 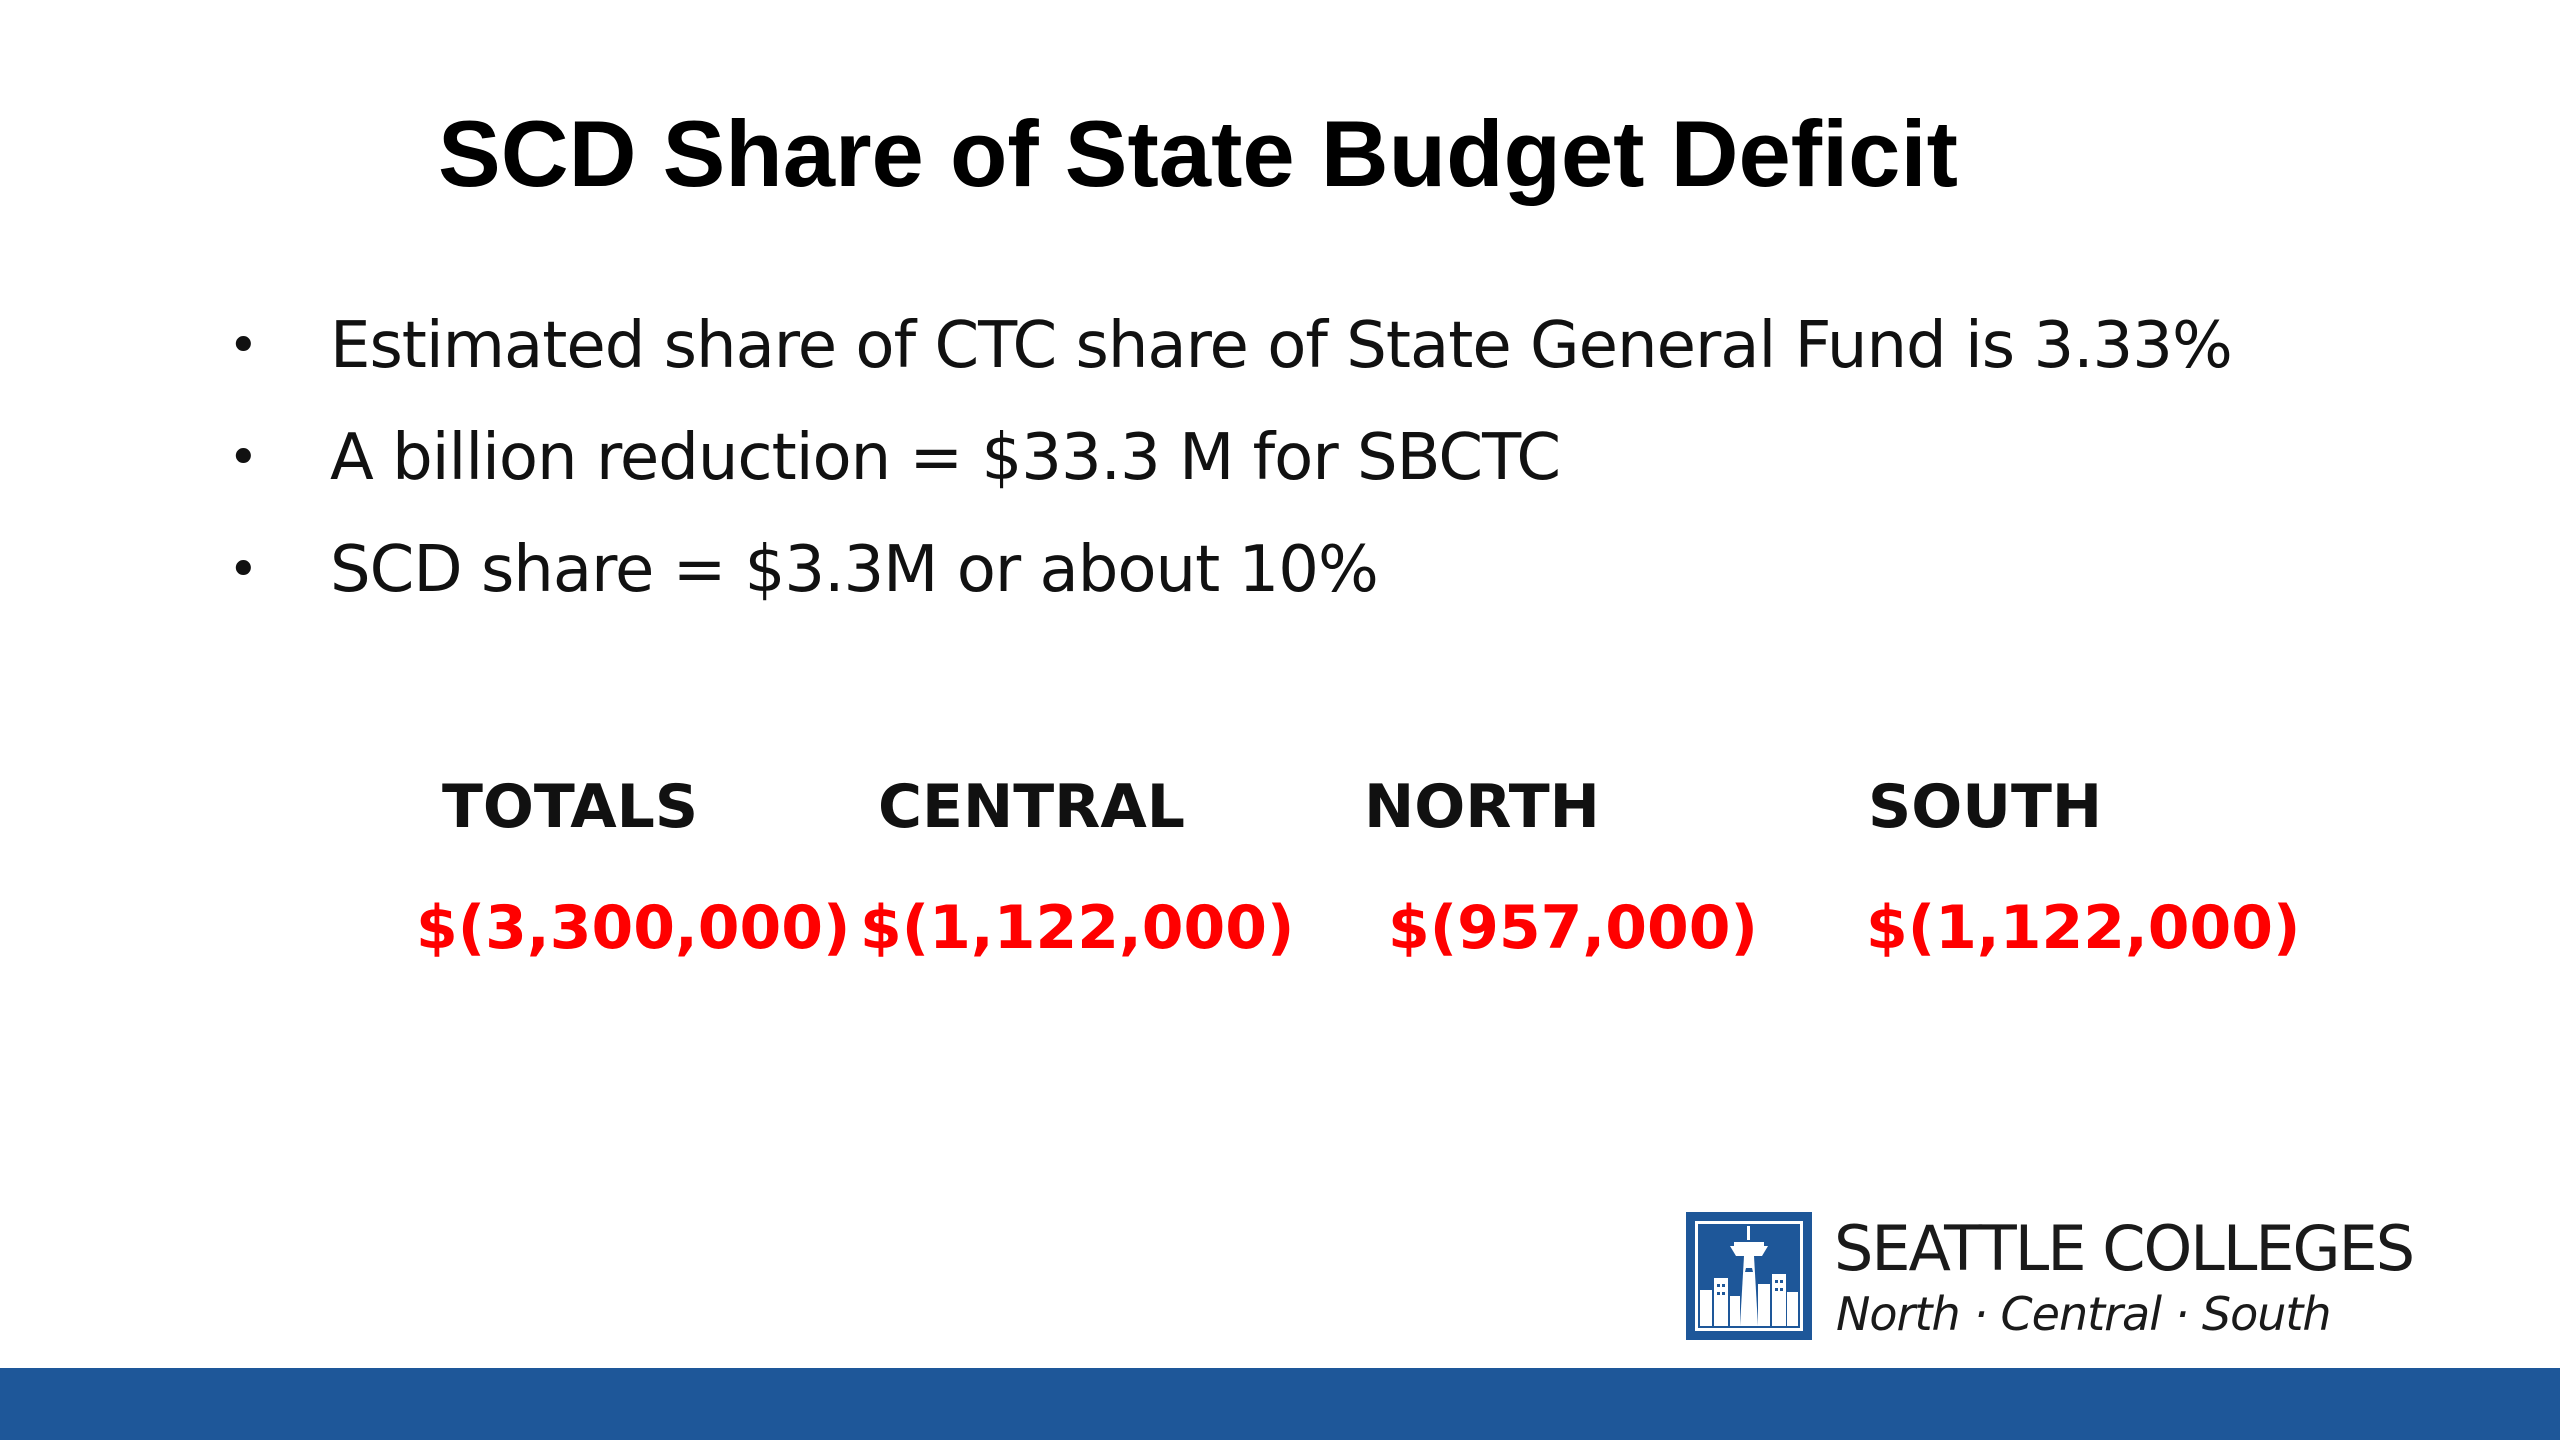 What do you see at coordinates (2084, 1314) in the screenshot?
I see `logo-subtitle: North · Central · South` at bounding box center [2084, 1314].